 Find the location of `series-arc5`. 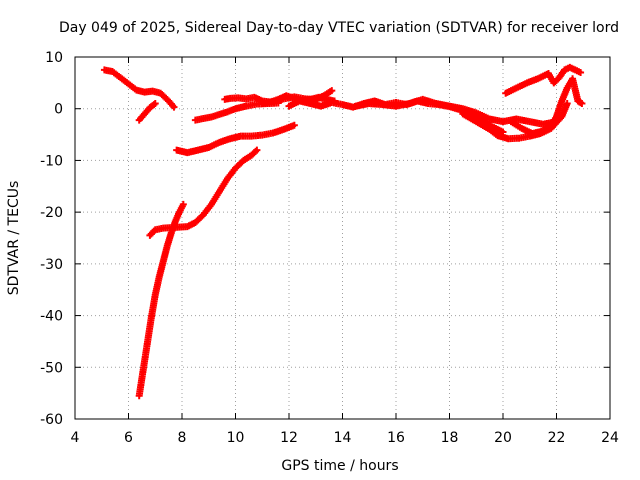

series-arc5 is located at coordinates (235, 139).